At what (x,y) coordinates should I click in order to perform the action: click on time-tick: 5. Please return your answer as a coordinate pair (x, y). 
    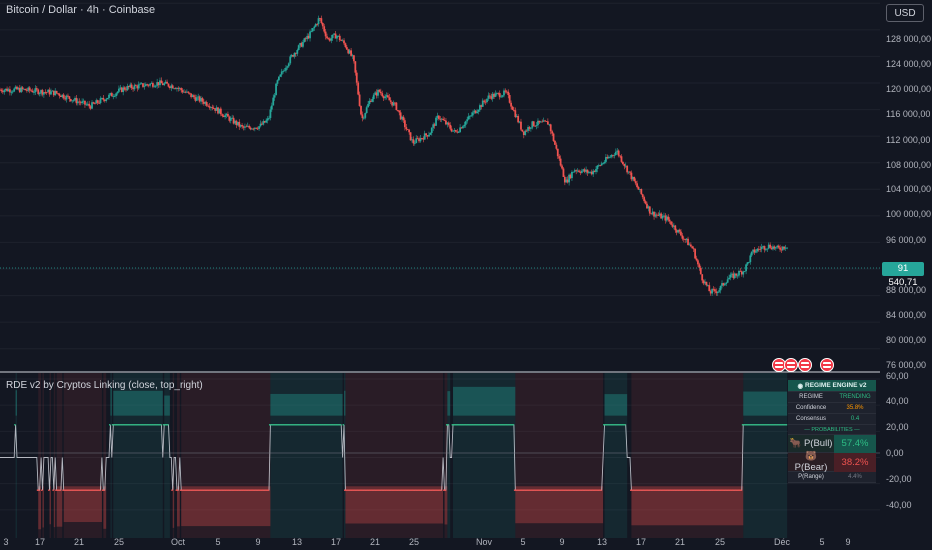
    Looking at the image, I should click on (822, 542).